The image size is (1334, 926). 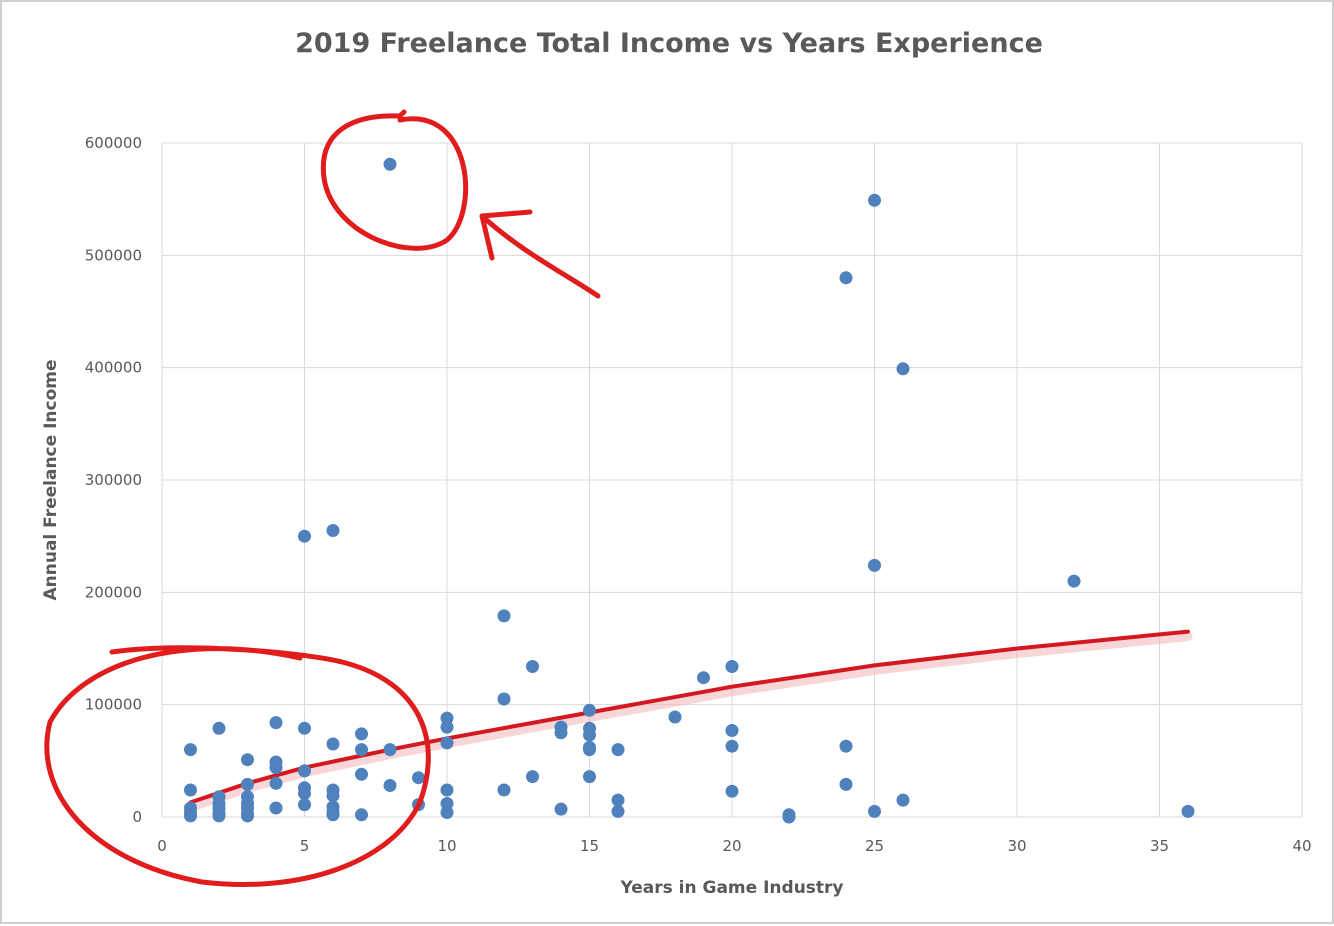 I want to click on x-tick-label: 25, so click(x=874, y=846).